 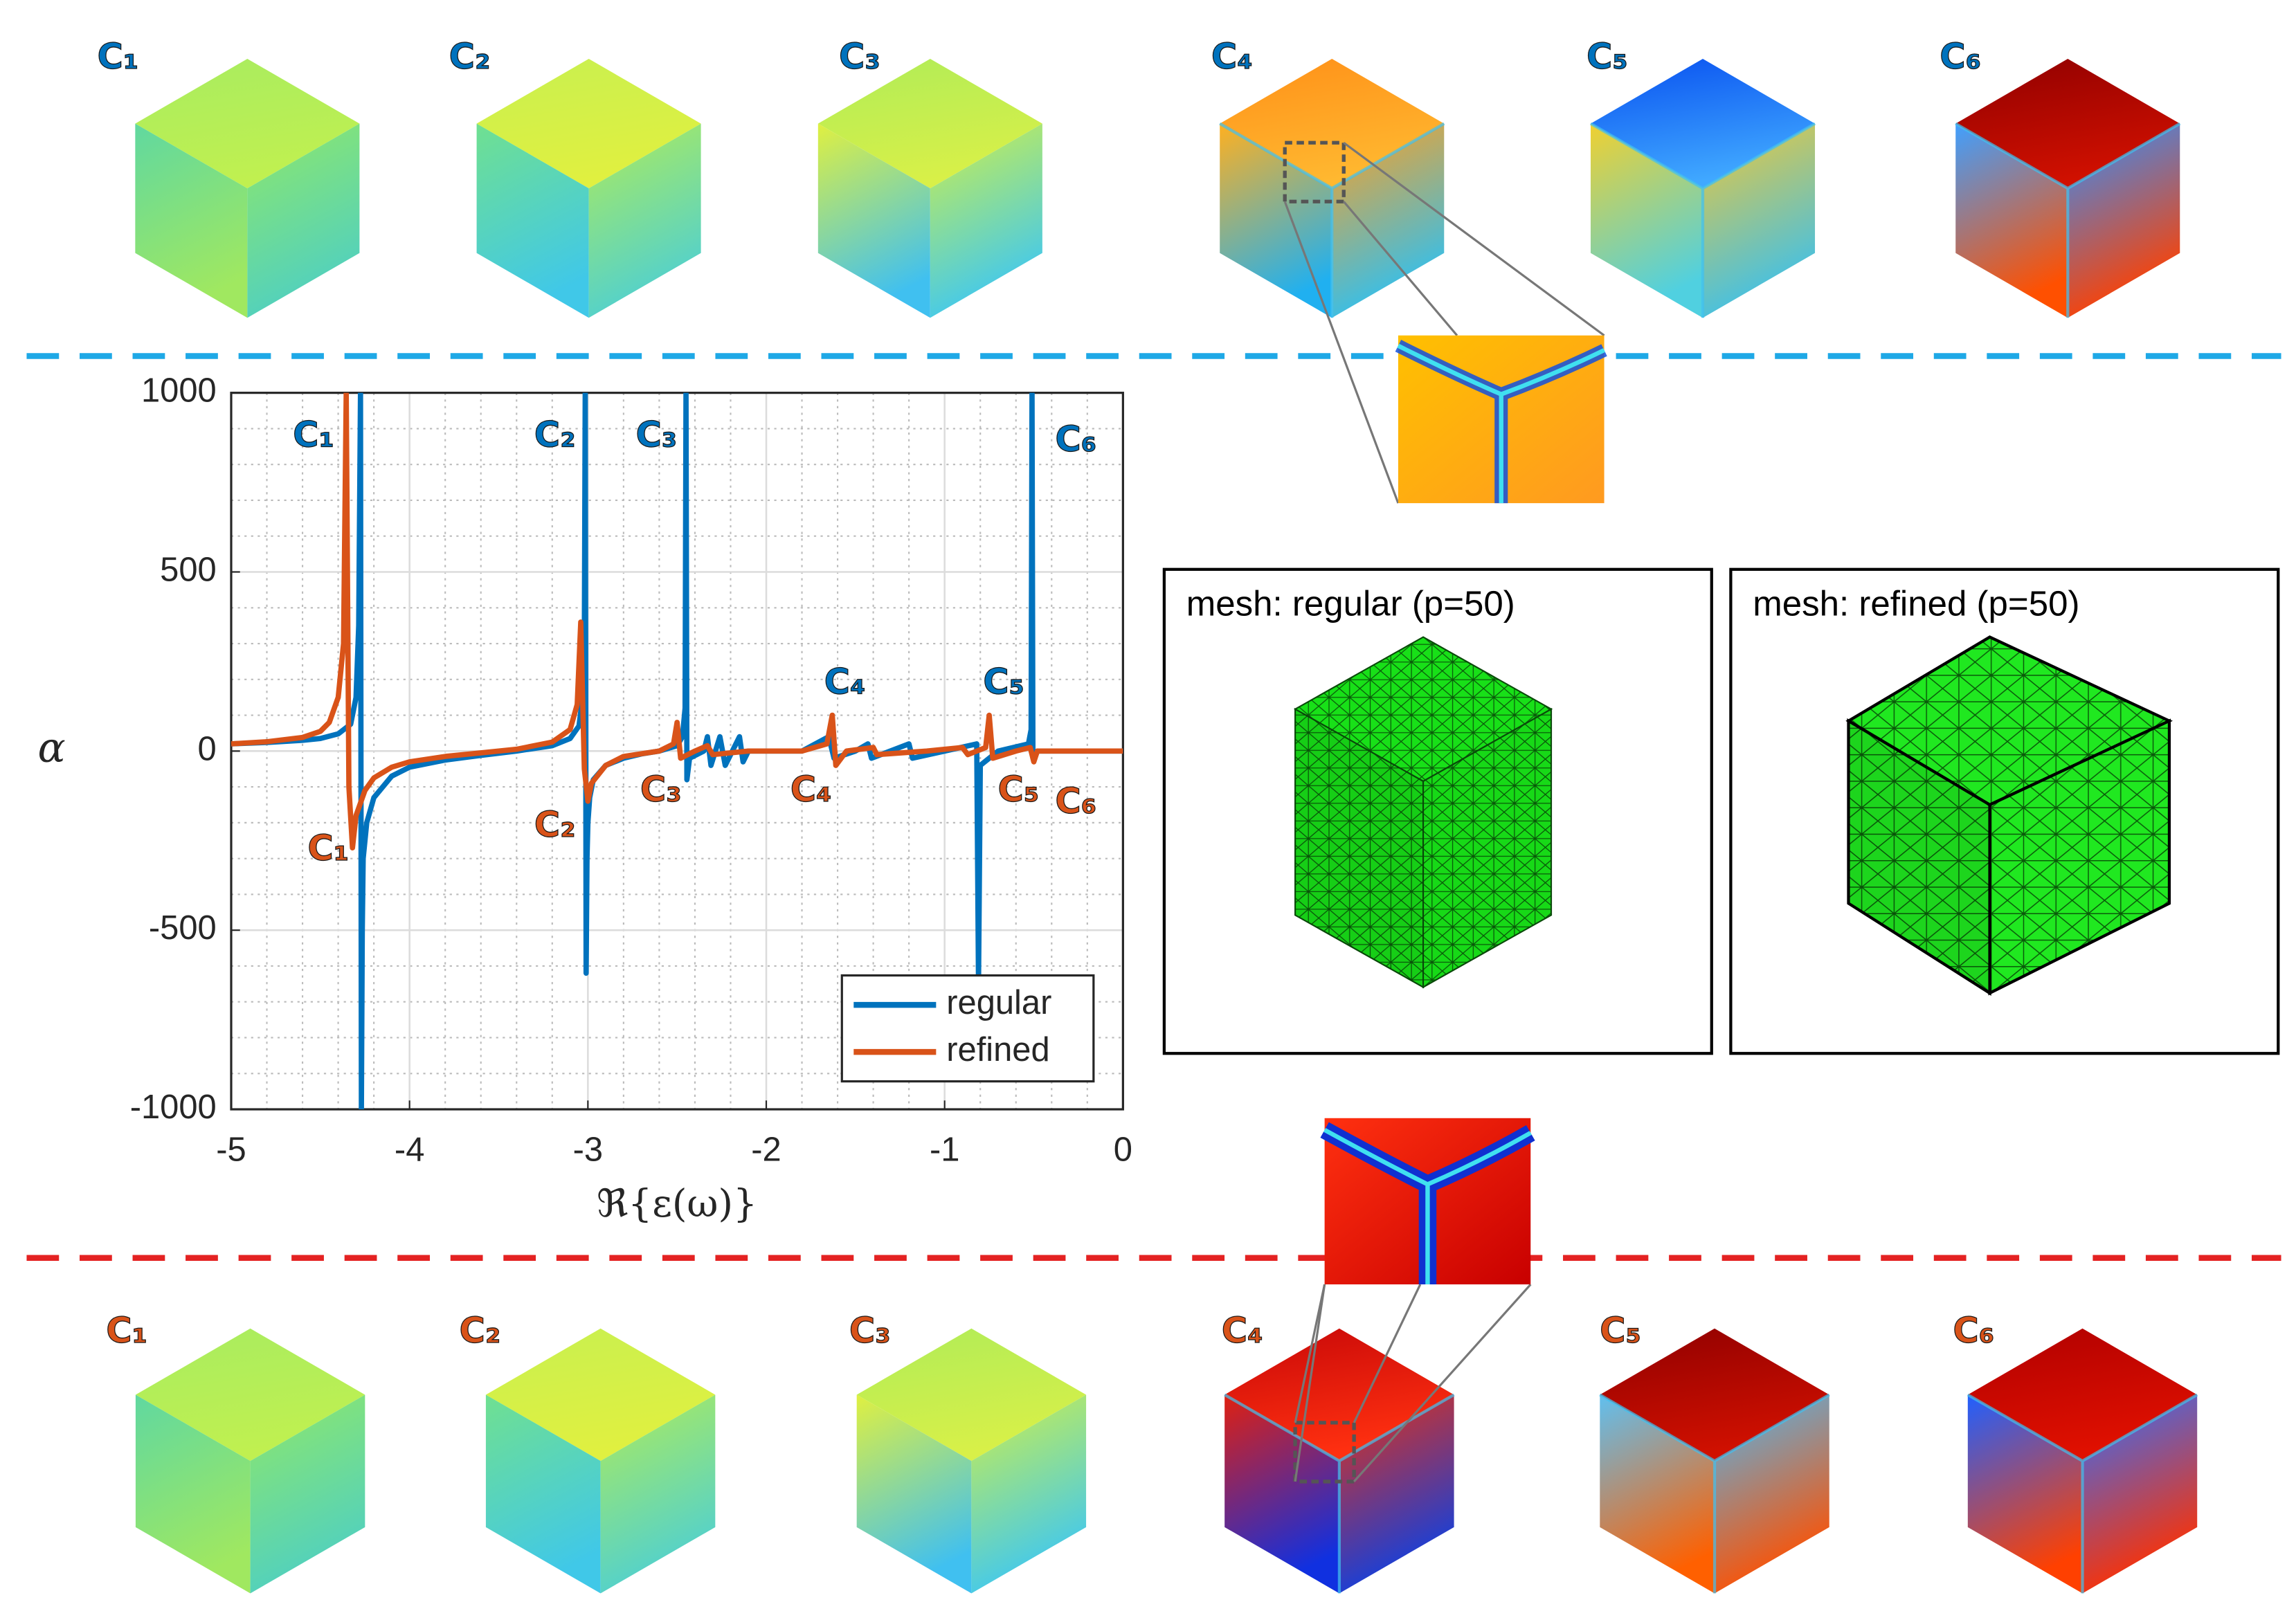 I want to click on x-tick-label: -3, so click(x=588, y=1150).